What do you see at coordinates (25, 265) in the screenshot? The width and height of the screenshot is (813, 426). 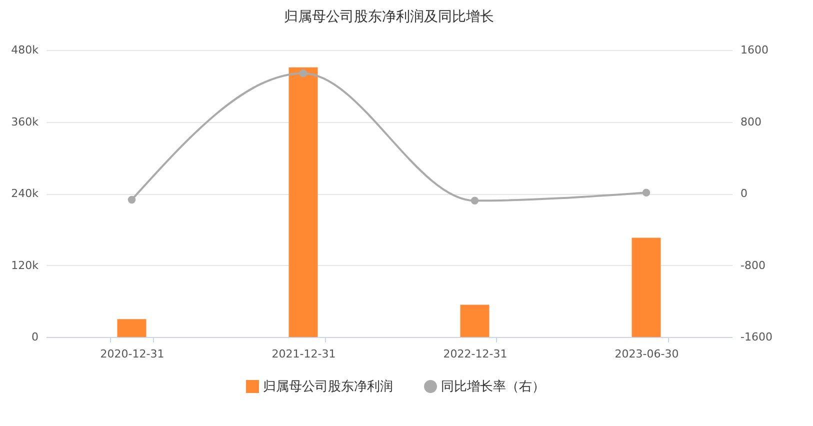 I see `y-tick-label: 120k` at bounding box center [25, 265].